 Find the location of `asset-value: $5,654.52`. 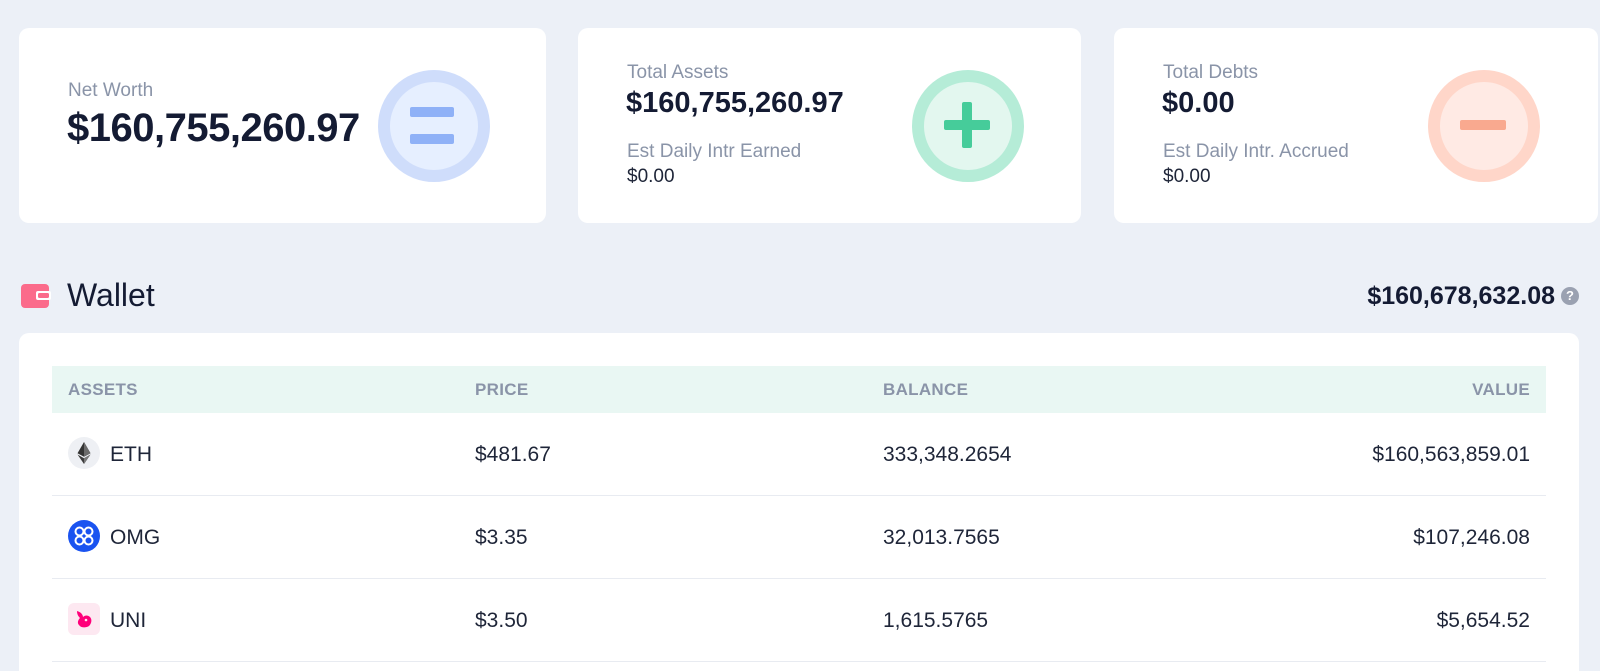

asset-value: $5,654.52 is located at coordinates (1483, 620).